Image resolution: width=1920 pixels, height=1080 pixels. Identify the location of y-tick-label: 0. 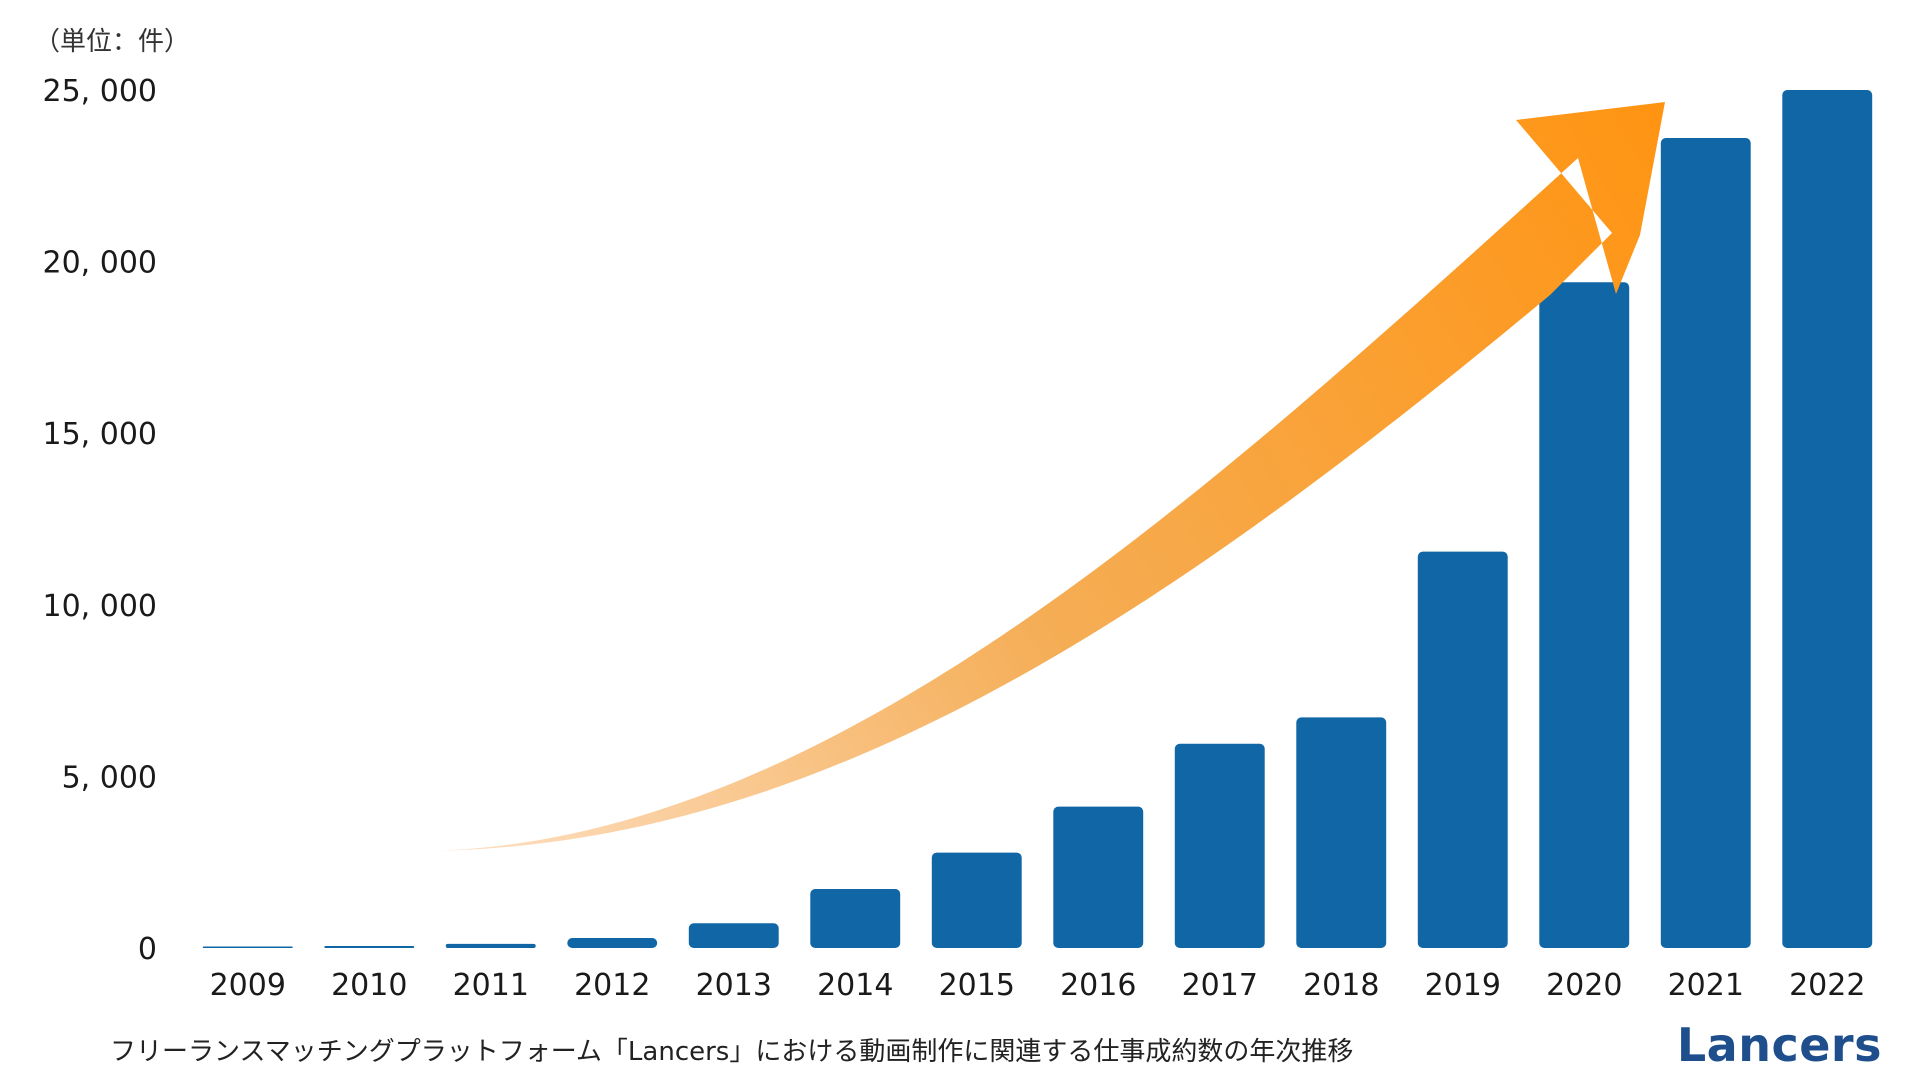
(147, 949).